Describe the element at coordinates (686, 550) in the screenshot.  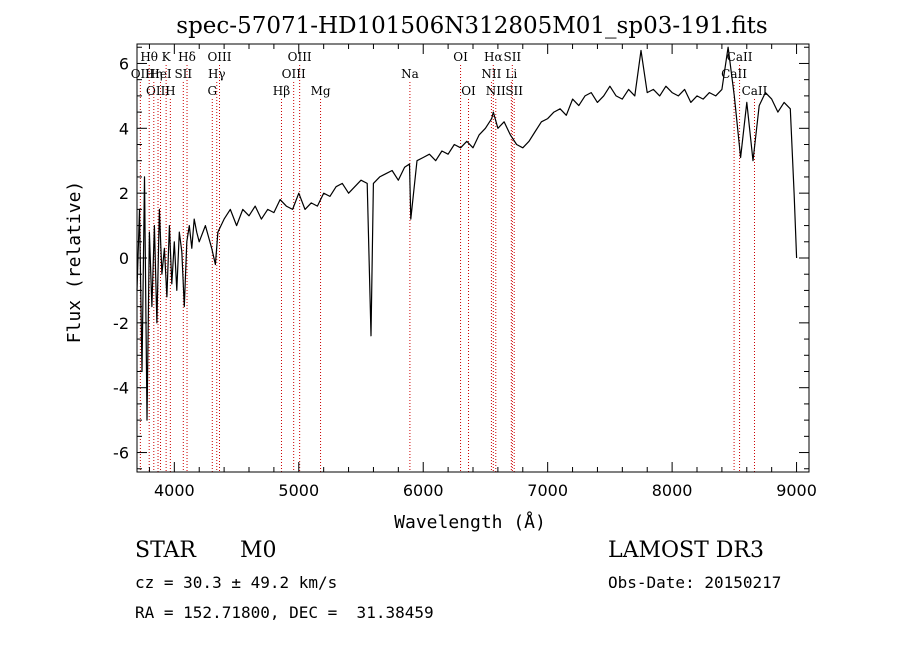
I see `survey-name: LAMOST DR3` at that location.